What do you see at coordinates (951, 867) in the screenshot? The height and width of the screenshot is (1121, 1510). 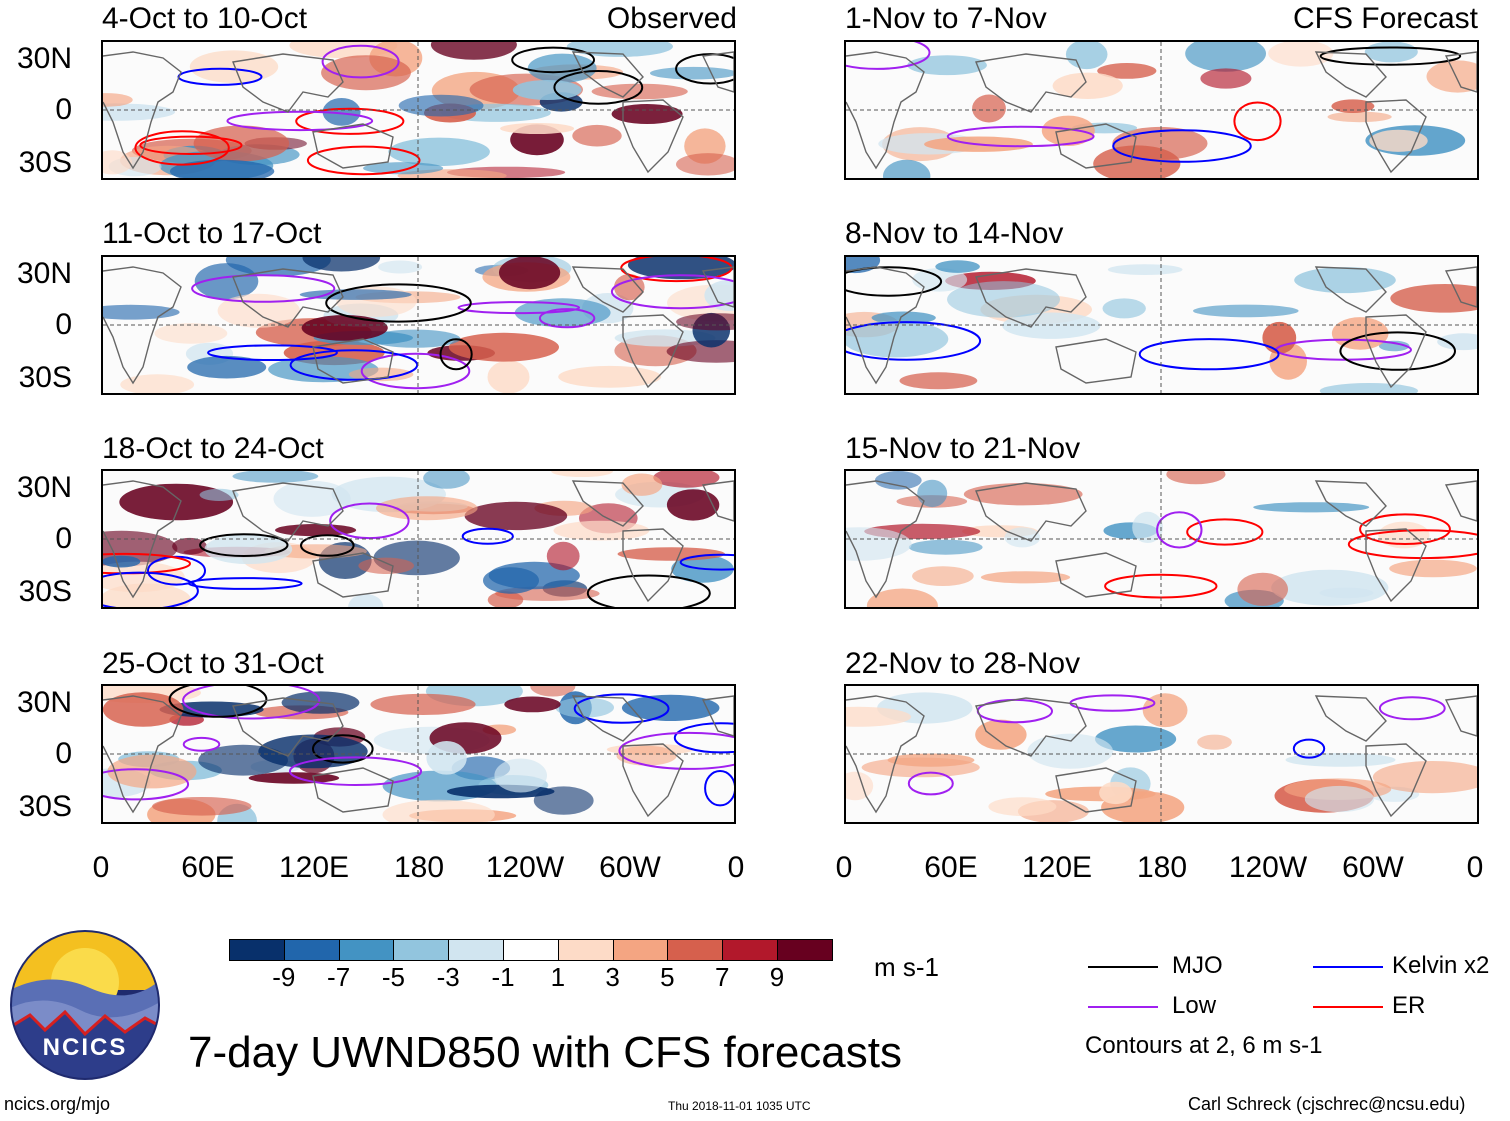 I see `lon-label: 60E` at bounding box center [951, 867].